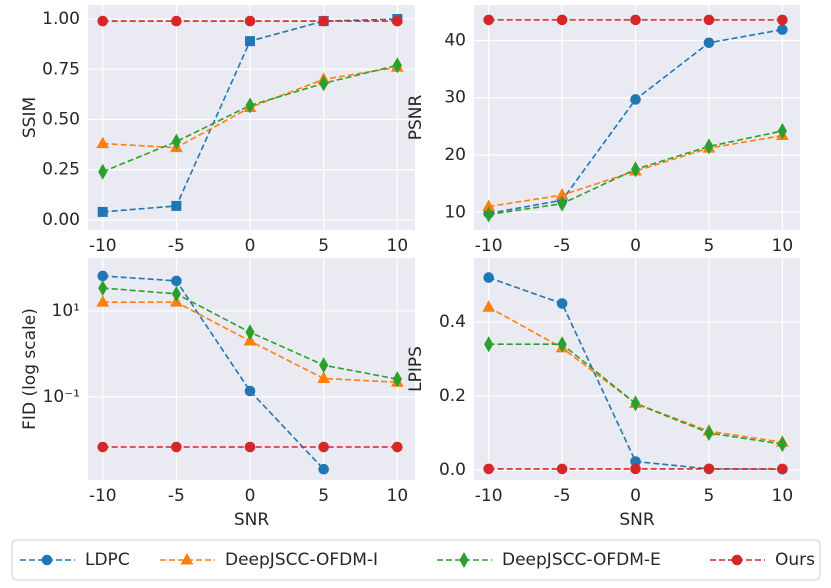 This screenshot has width=831, height=588. What do you see at coordinates (61, 220) in the screenshot?
I see `y-tick-label: 0.00` at bounding box center [61, 220].